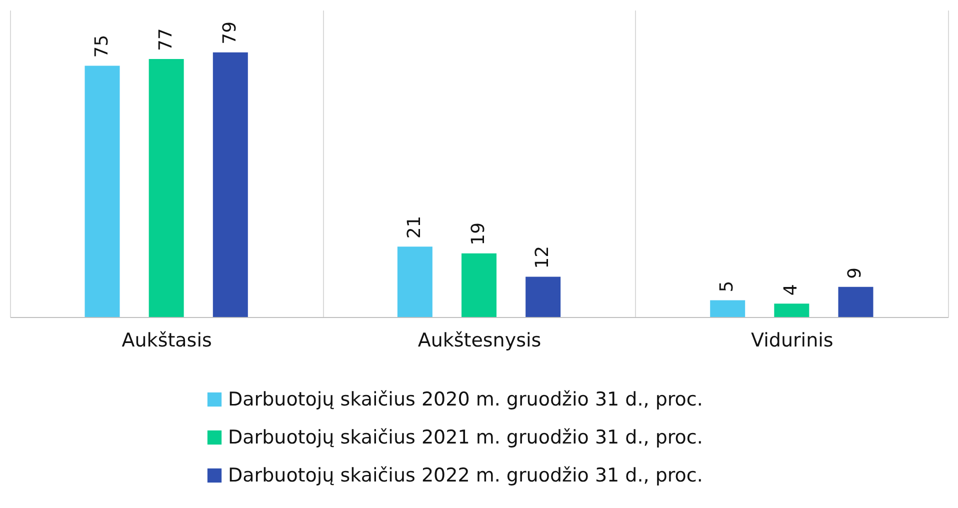  What do you see at coordinates (101, 46) in the screenshot?
I see `data-label: 75` at bounding box center [101, 46].